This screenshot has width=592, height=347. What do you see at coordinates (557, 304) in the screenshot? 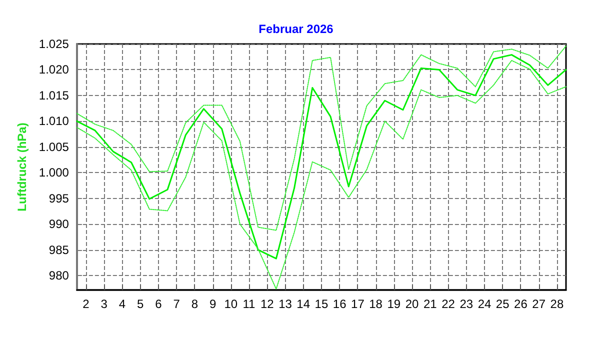
I see `x-tick-label: 28` at bounding box center [557, 304].